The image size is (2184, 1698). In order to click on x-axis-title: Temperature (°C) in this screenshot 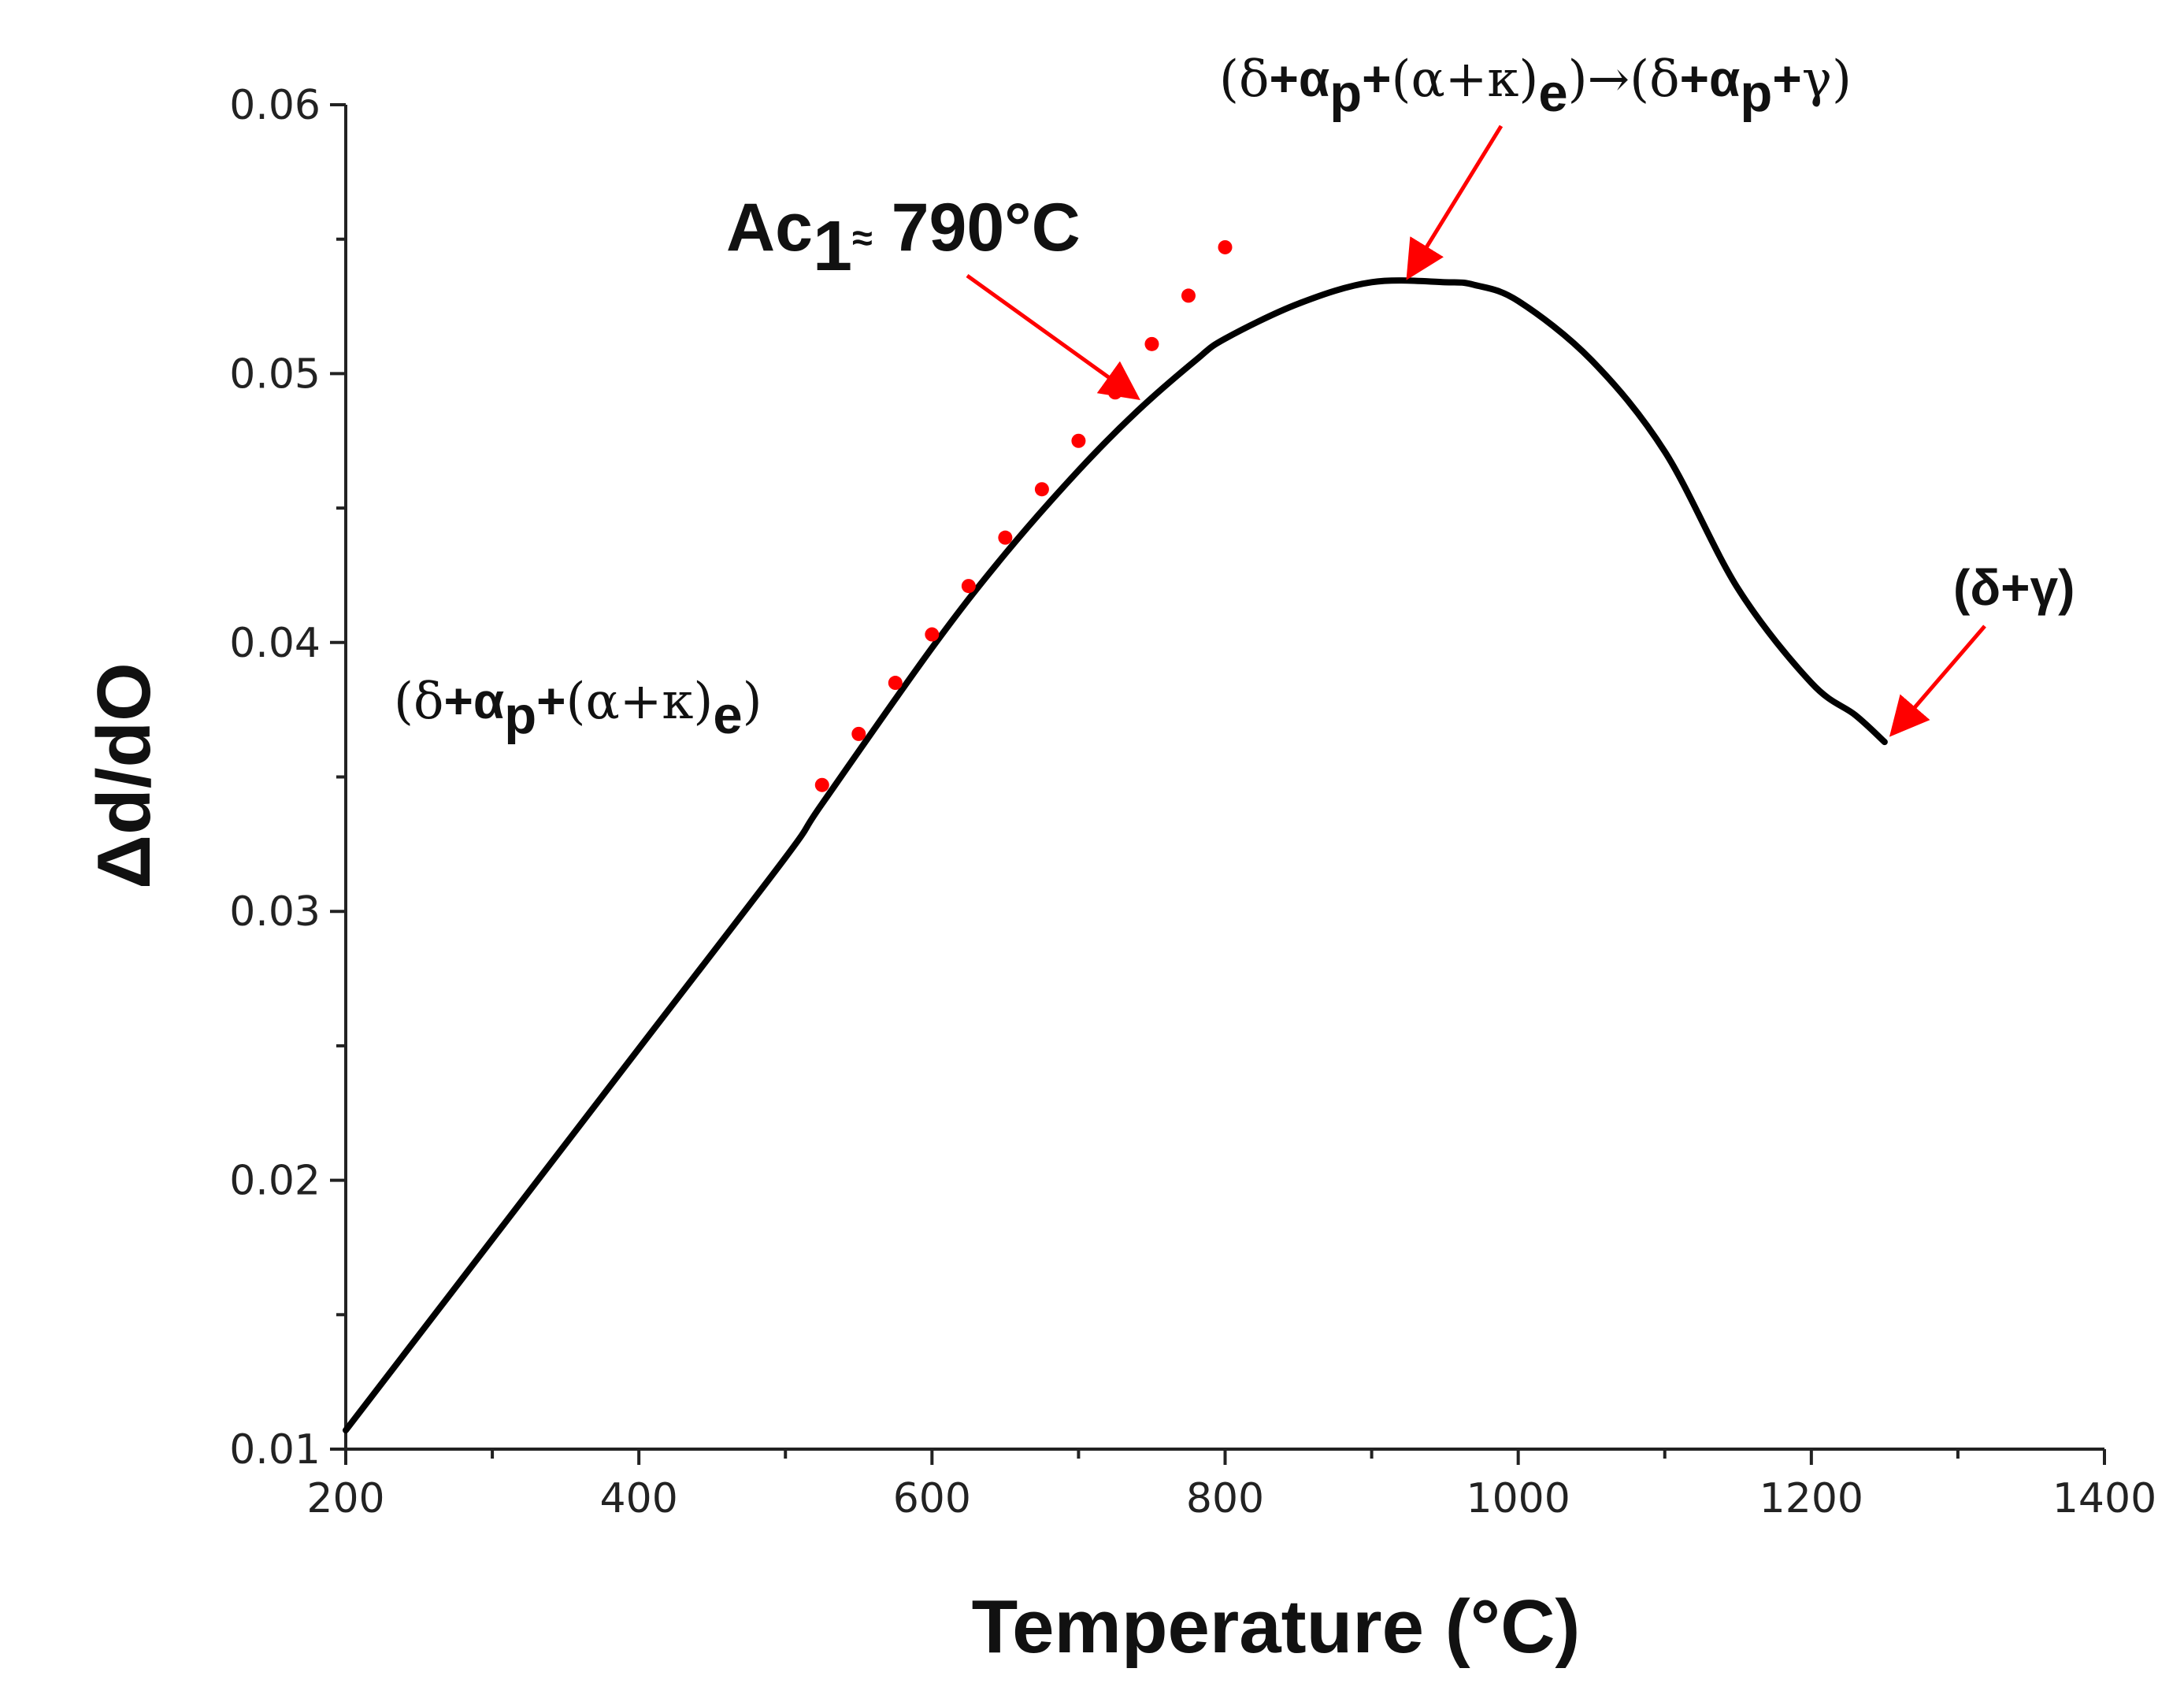, I will do `click(1276, 1627)`.